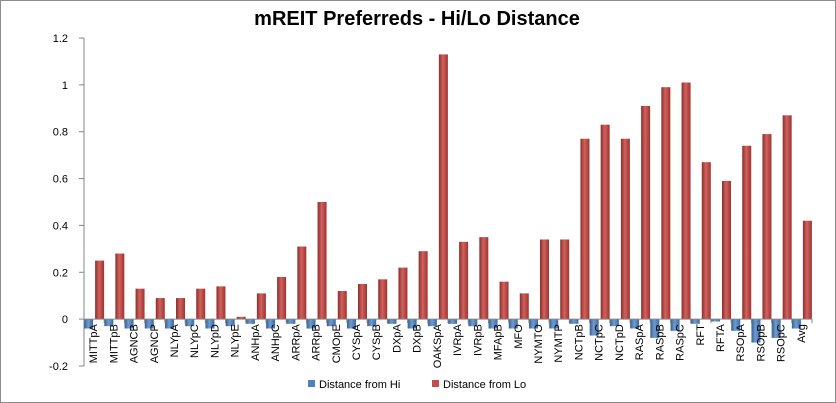 The width and height of the screenshot is (836, 403). I want to click on y-tick-label: 0, so click(65, 320).